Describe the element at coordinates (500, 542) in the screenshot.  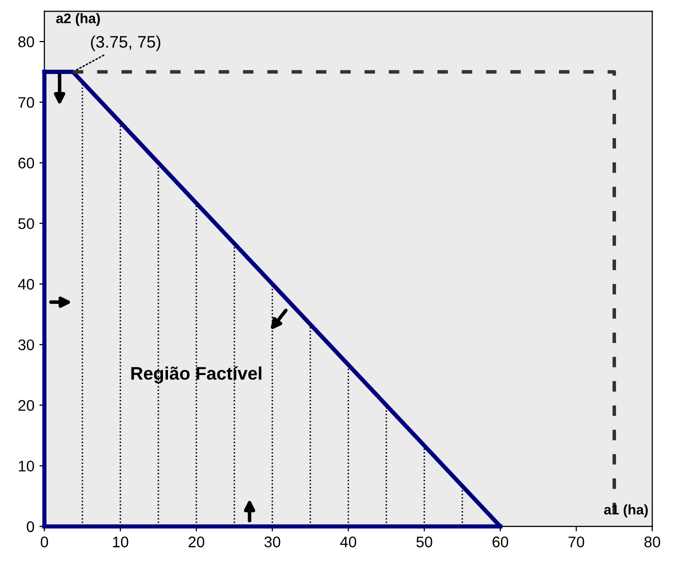
I see `x-tick-label: 60` at that location.